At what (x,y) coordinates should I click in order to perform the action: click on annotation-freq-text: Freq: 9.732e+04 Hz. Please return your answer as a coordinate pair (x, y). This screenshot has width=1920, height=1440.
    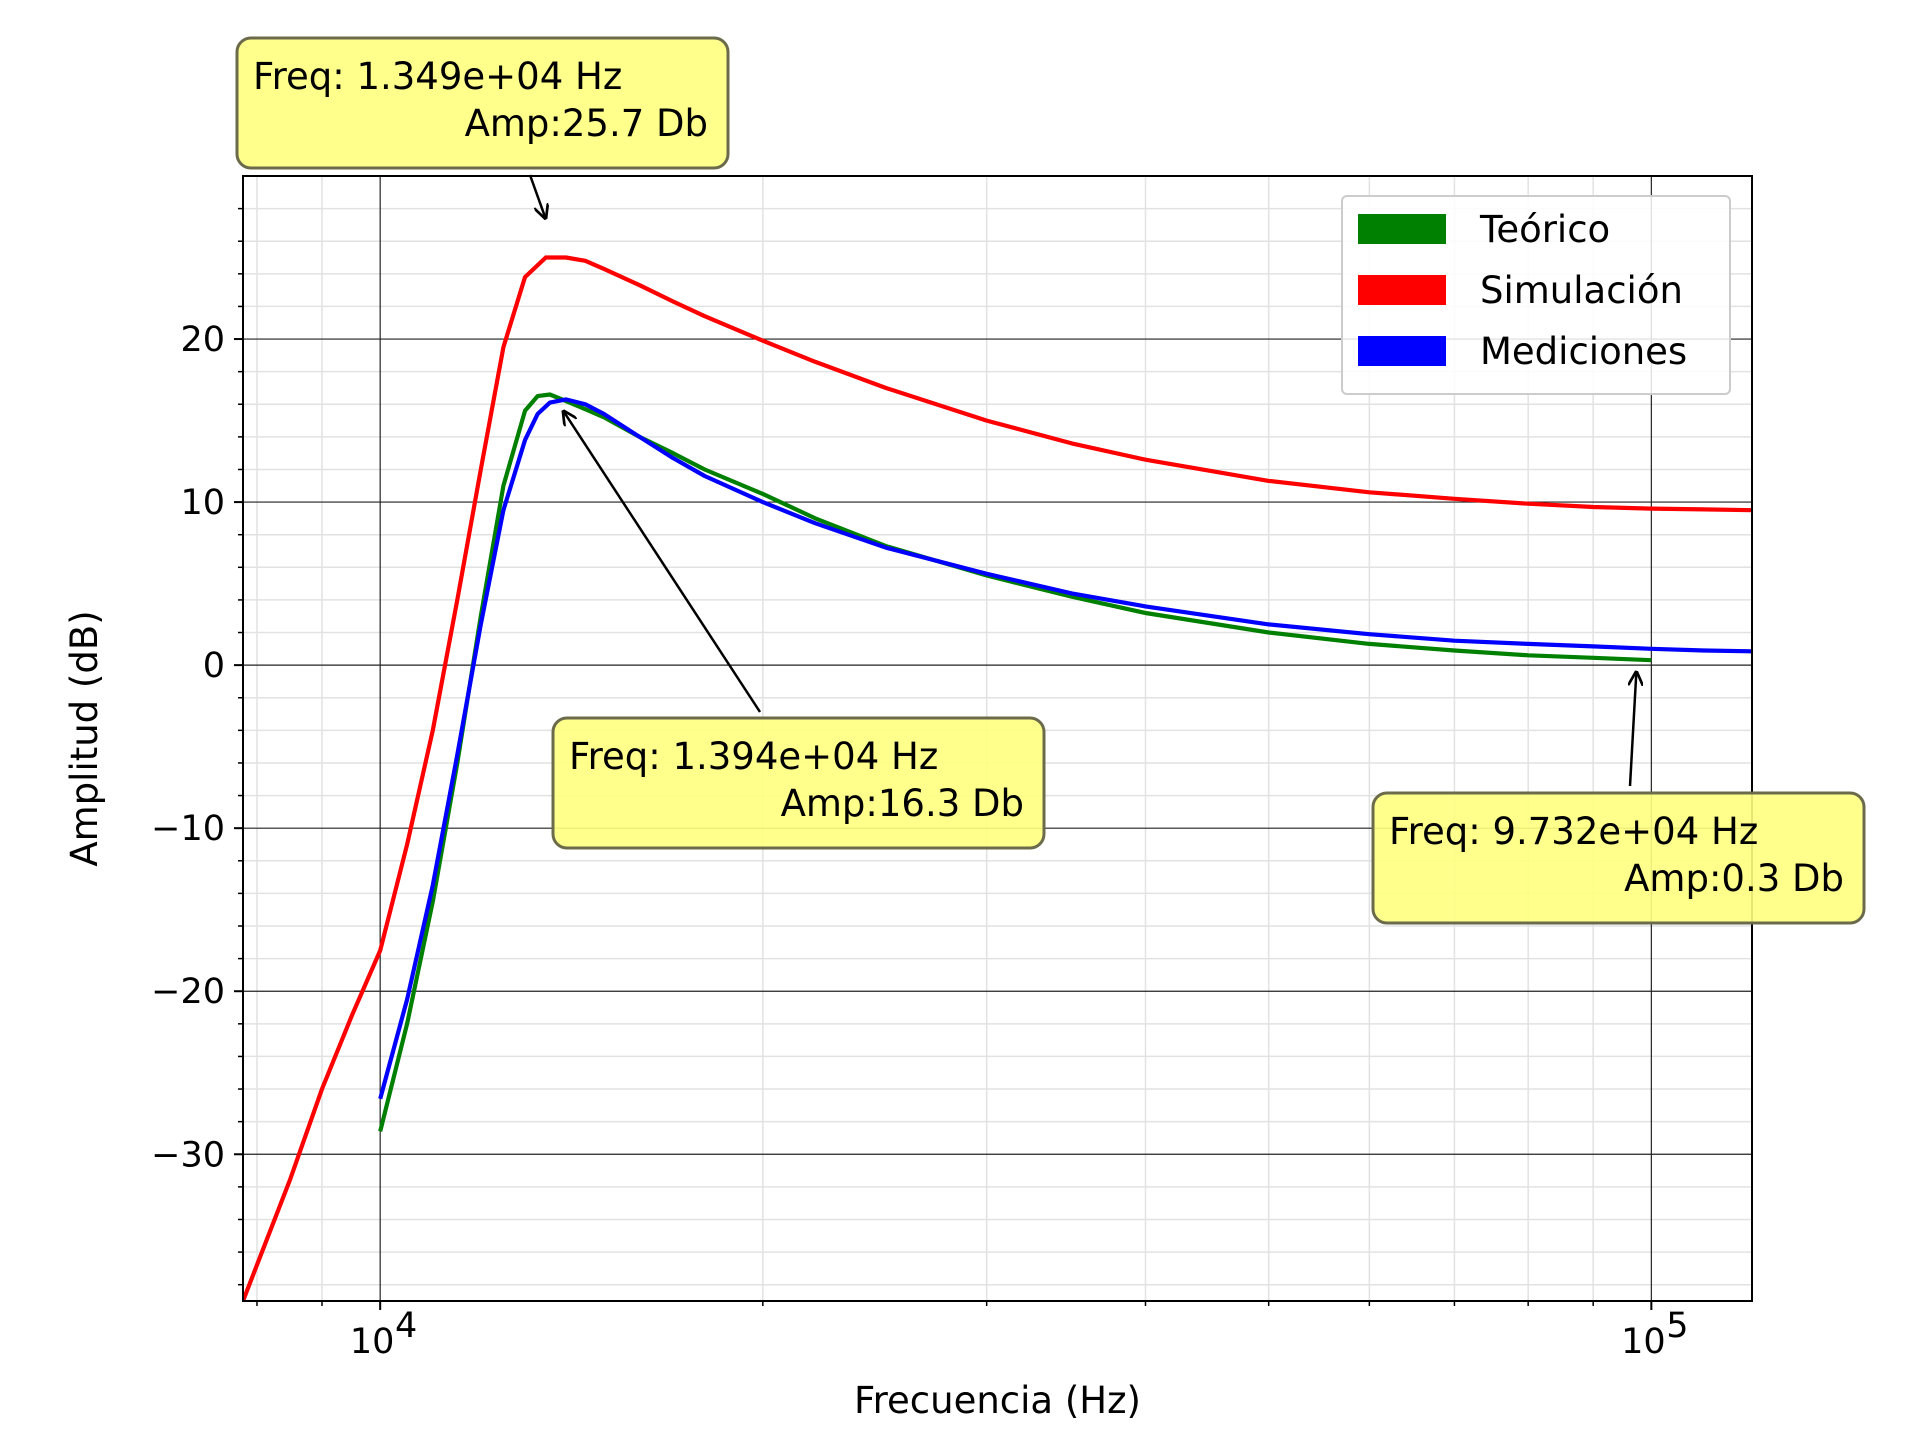
    Looking at the image, I should click on (1573, 831).